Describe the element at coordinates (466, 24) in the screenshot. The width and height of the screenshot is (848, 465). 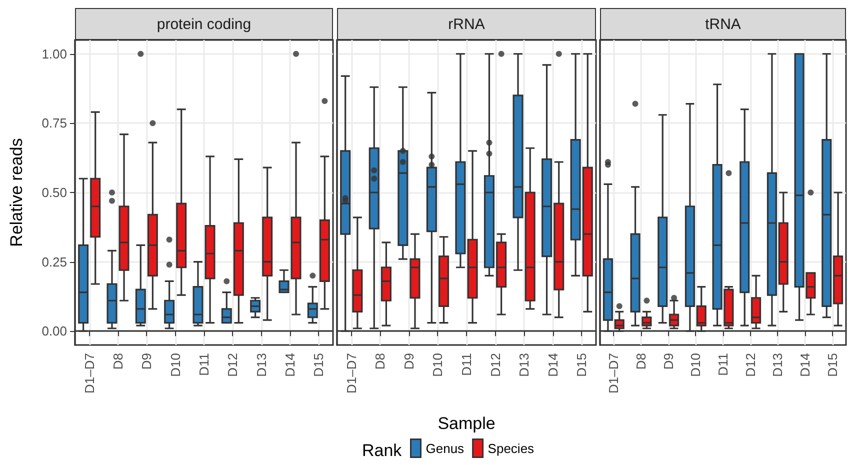
I see `chart-title: rRNA` at that location.